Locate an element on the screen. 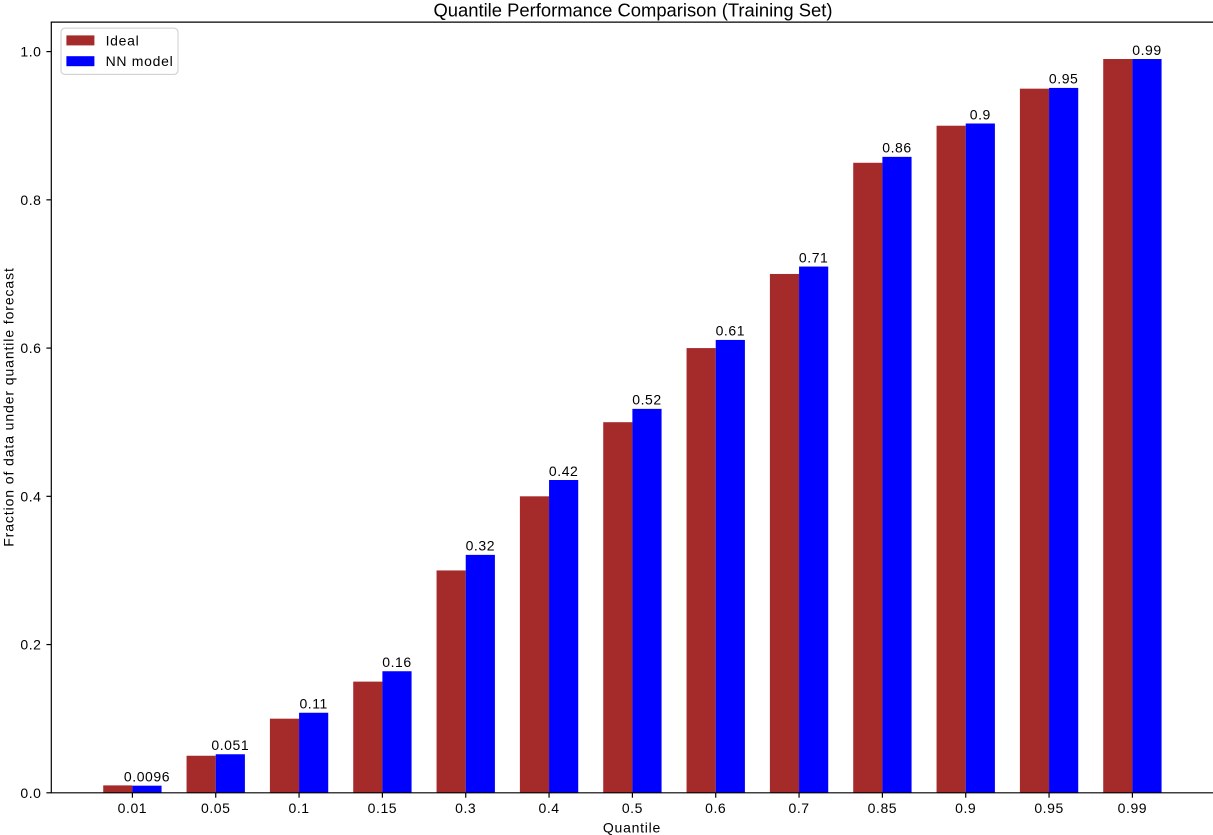  svg-text: 0.86 is located at coordinates (896, 148).